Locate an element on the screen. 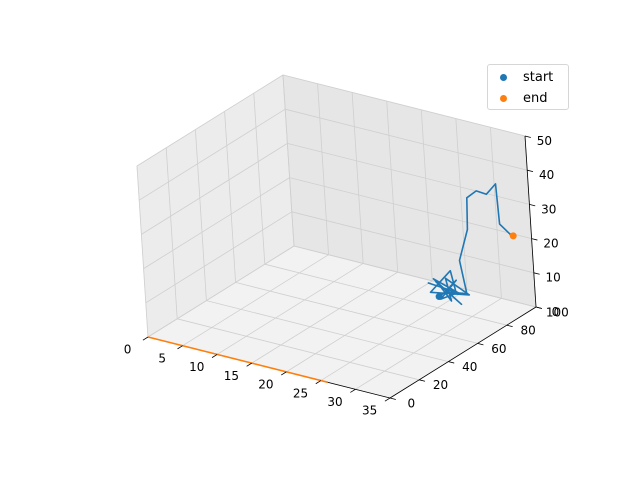 This screenshot has width=640, height=480. start-point-marker is located at coordinates (439, 297).